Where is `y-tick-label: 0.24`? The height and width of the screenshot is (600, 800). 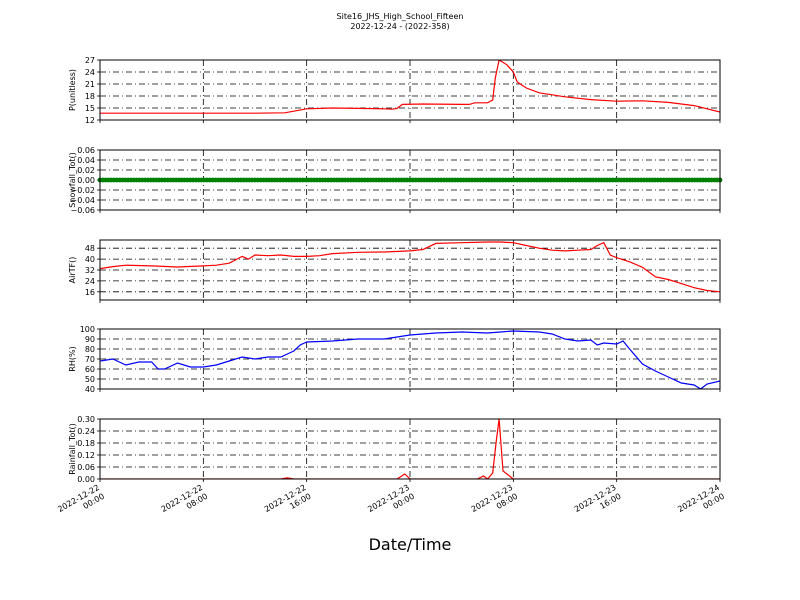 y-tick-label: 0.24 is located at coordinates (86, 431).